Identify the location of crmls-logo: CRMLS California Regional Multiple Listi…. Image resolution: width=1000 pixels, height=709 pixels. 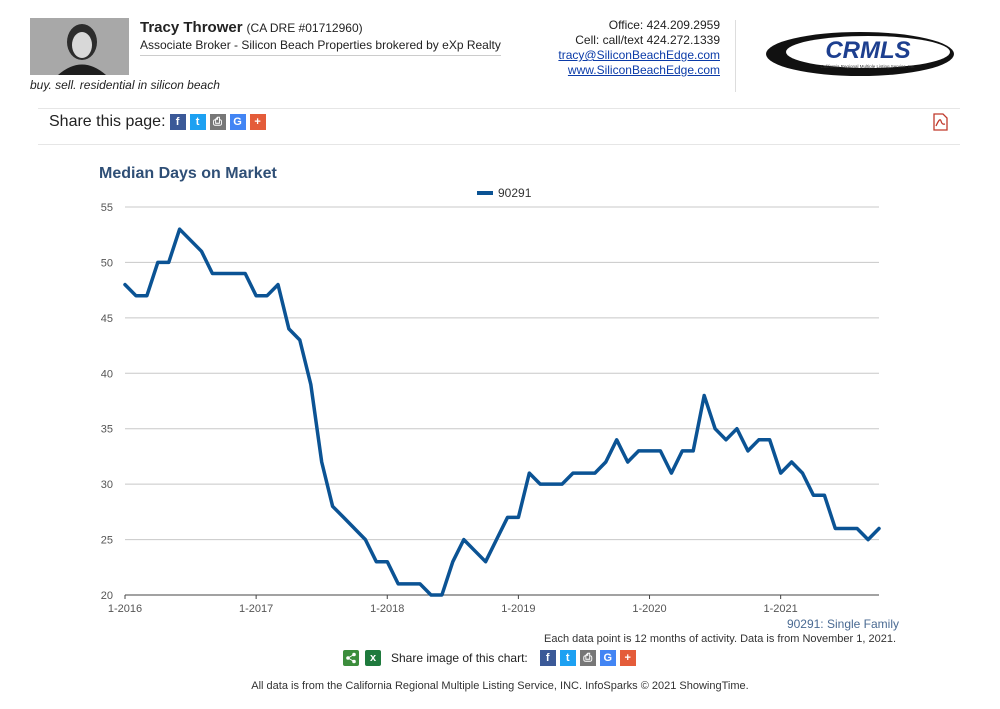
(860, 54).